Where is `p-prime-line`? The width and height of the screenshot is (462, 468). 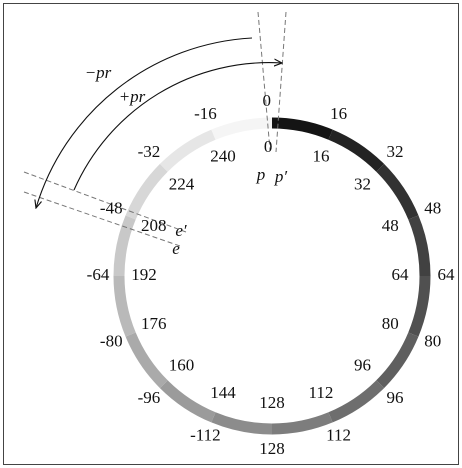 p-prime-line is located at coordinates (281, 82).